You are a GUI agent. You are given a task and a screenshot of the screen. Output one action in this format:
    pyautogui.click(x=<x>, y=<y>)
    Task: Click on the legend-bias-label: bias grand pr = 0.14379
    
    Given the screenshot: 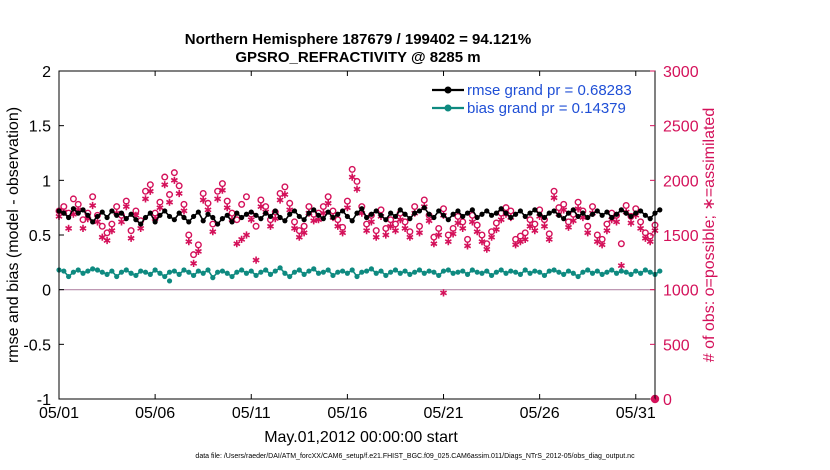 What is the action you would take?
    pyautogui.click(x=546, y=108)
    